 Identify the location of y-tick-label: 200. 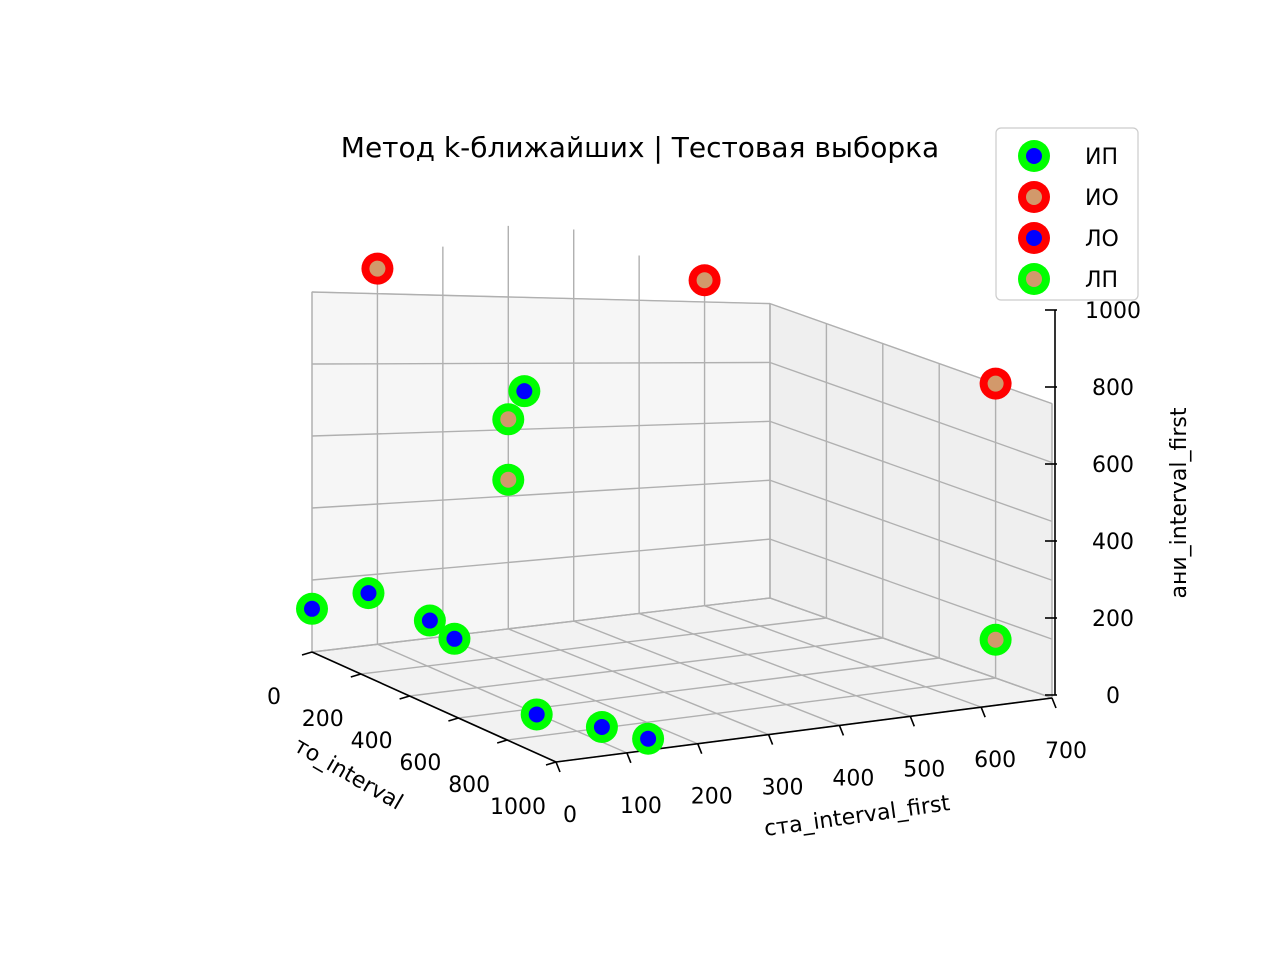
(712, 797).